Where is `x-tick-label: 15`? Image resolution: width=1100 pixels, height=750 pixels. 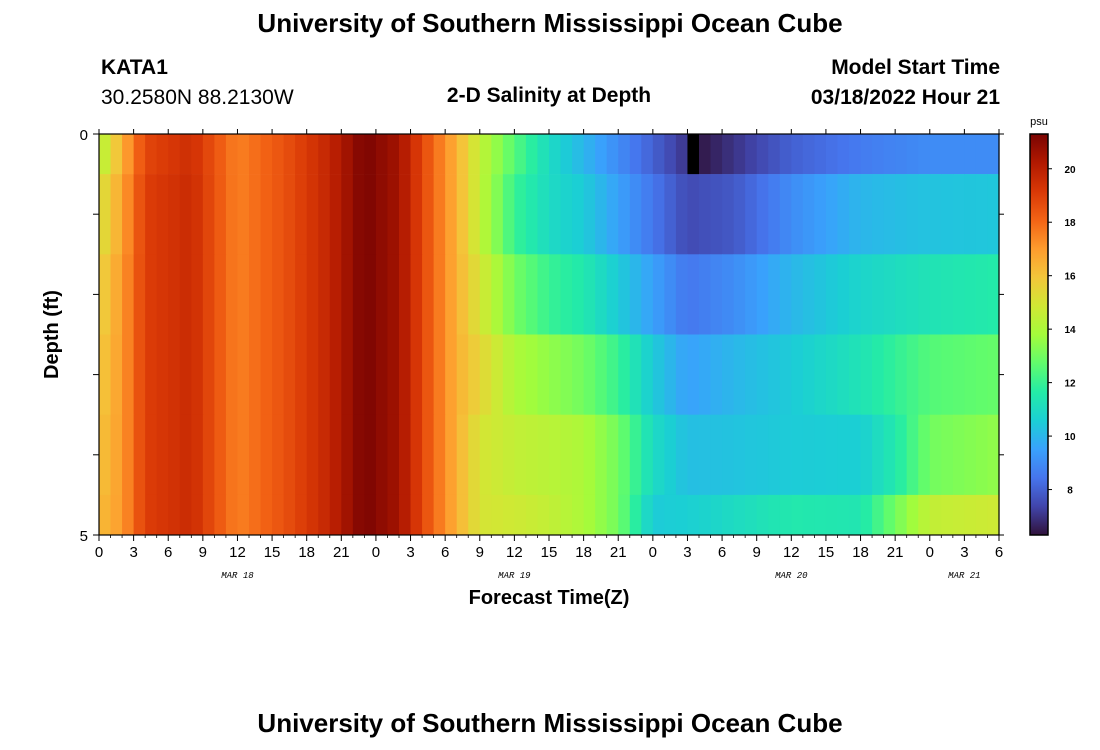
x-tick-label: 15 is located at coordinates (549, 552).